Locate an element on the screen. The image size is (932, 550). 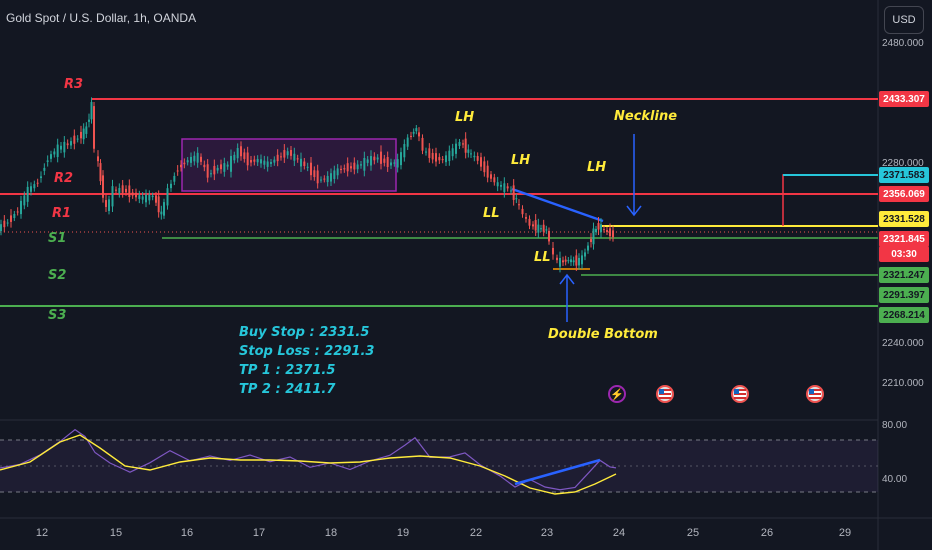
r1-label: R1 is located at coordinates (62, 213).